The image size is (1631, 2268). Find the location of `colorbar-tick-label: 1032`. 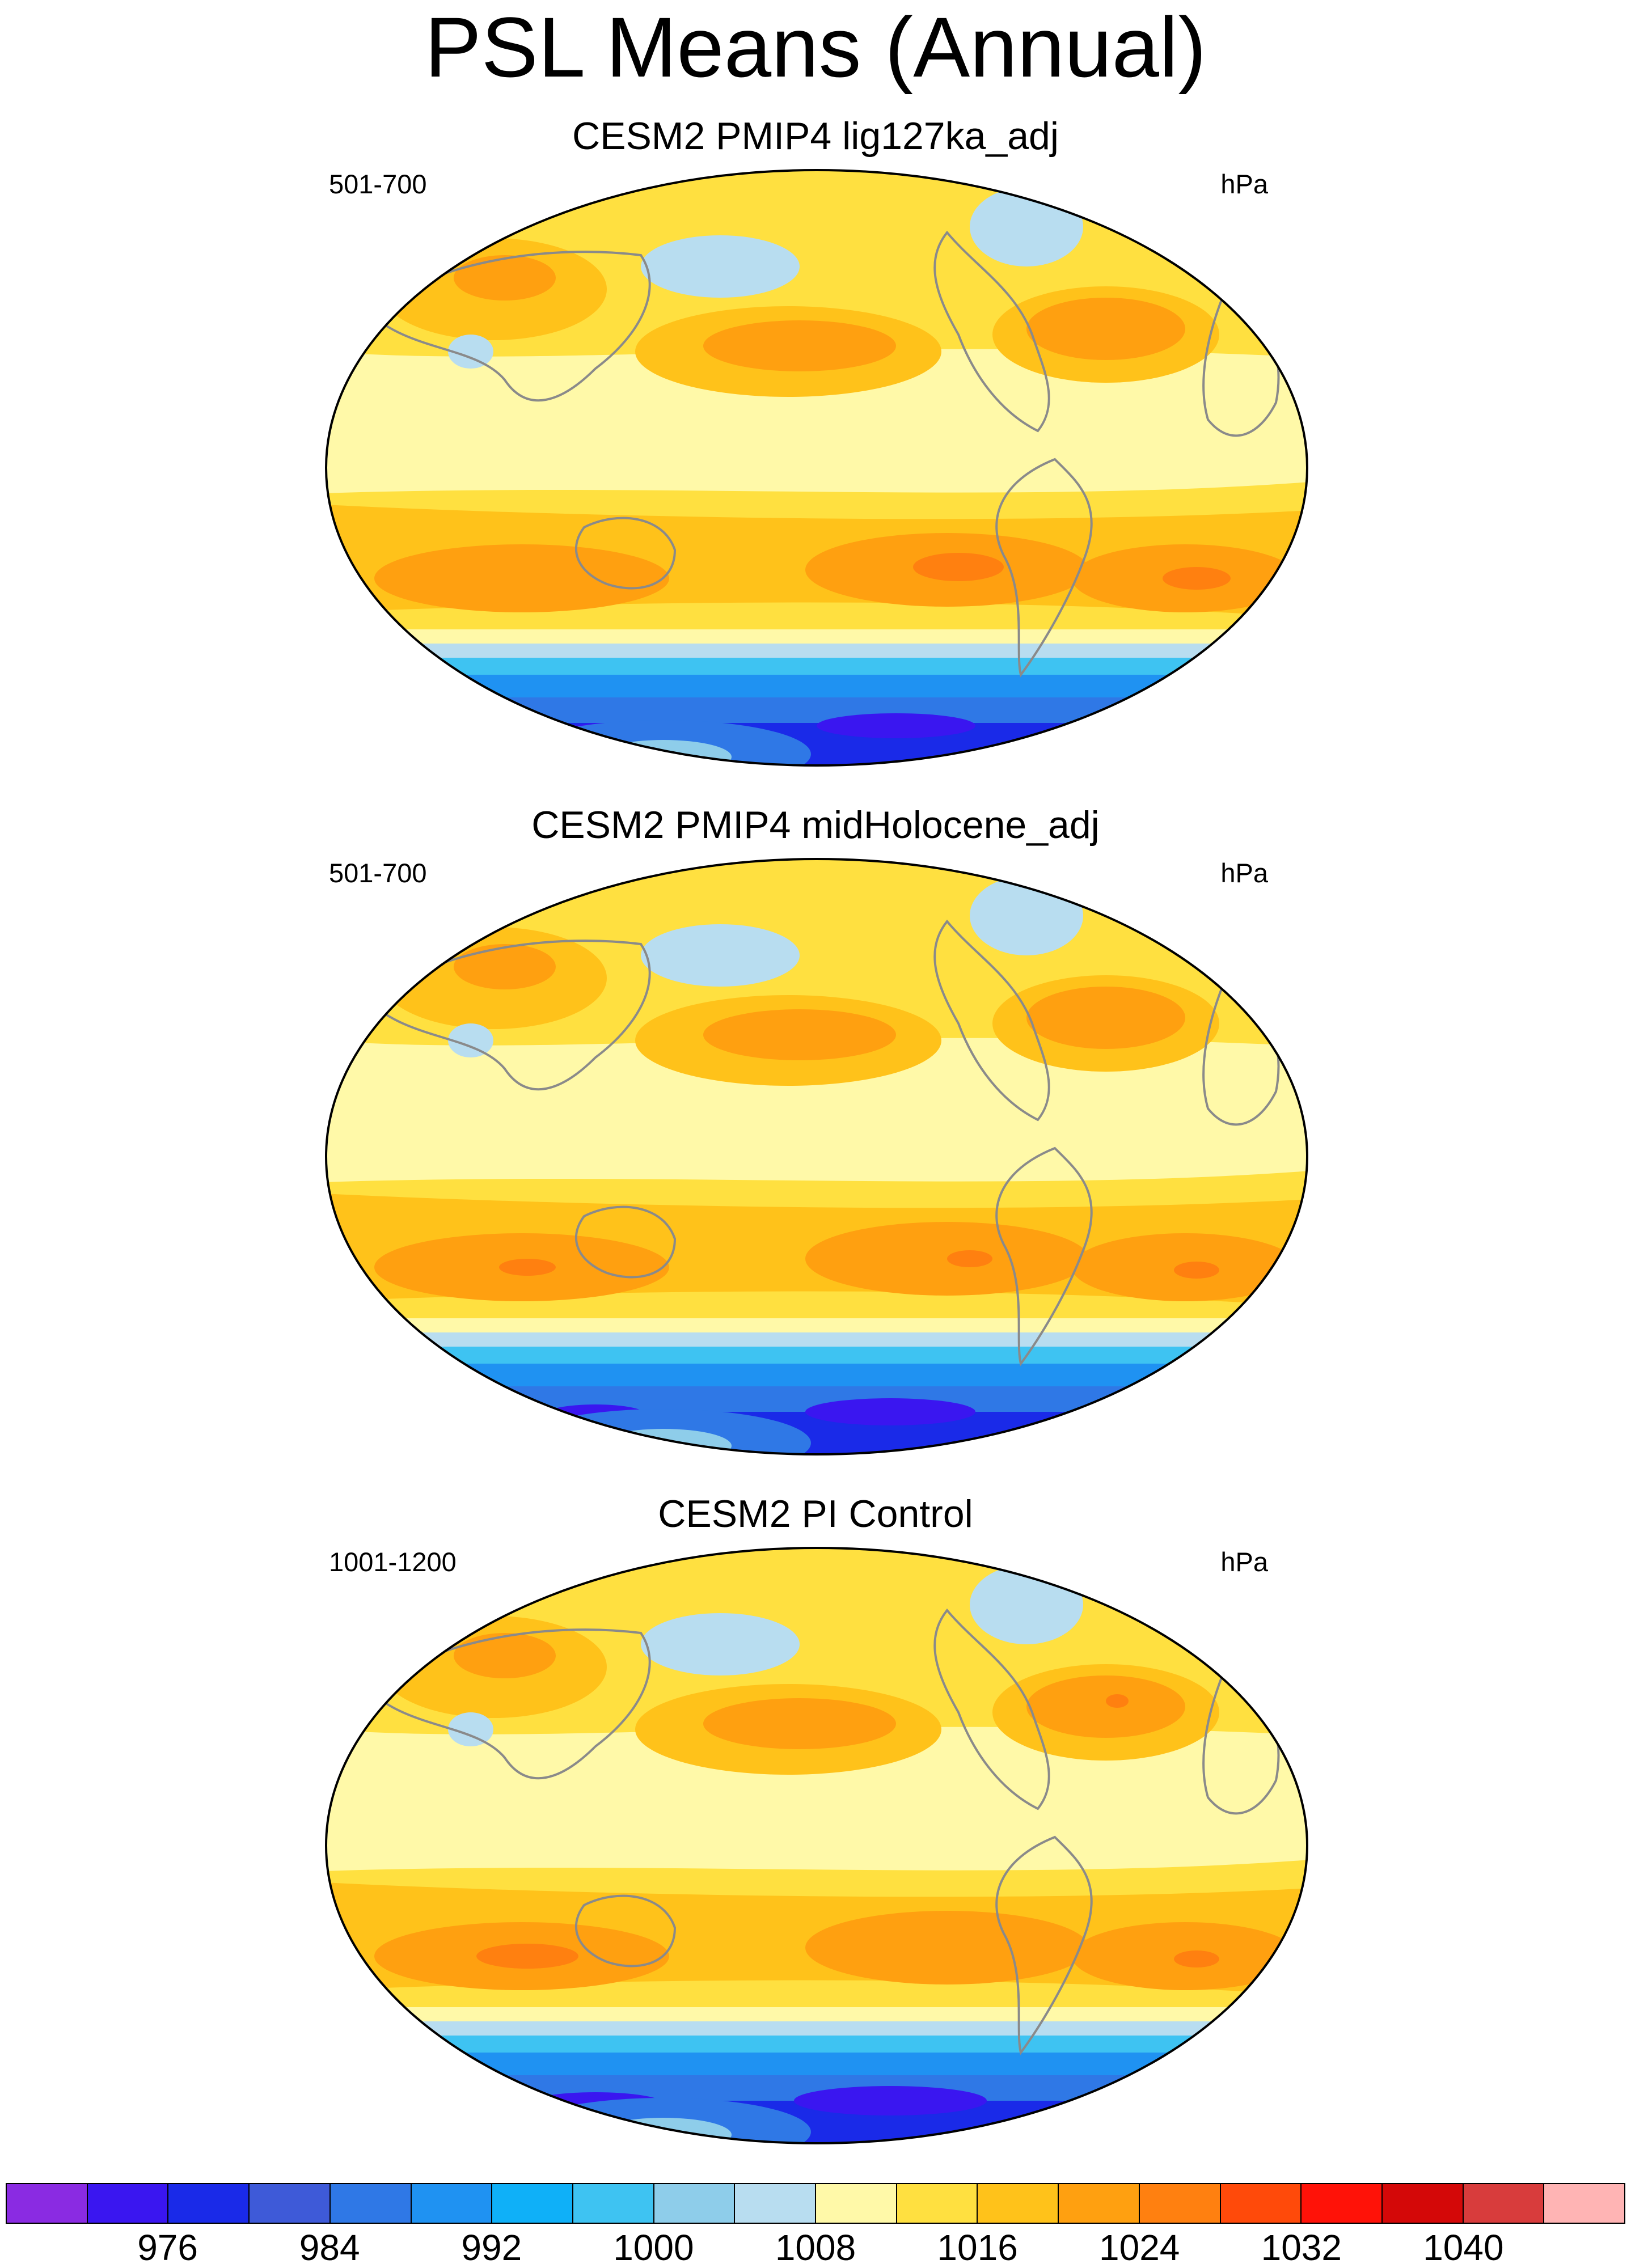

colorbar-tick-label: 1032 is located at coordinates (1301, 2247).